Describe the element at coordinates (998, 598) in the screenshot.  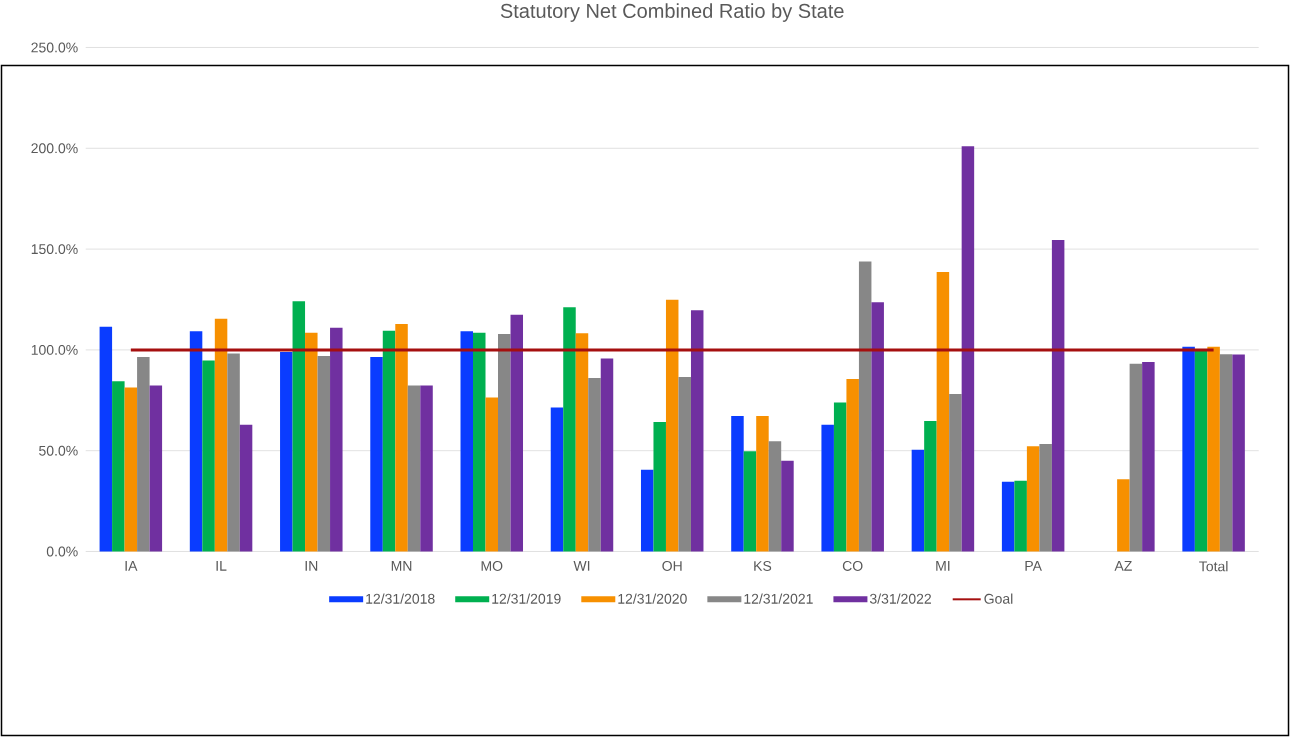
I see `legend-label: Goal` at that location.